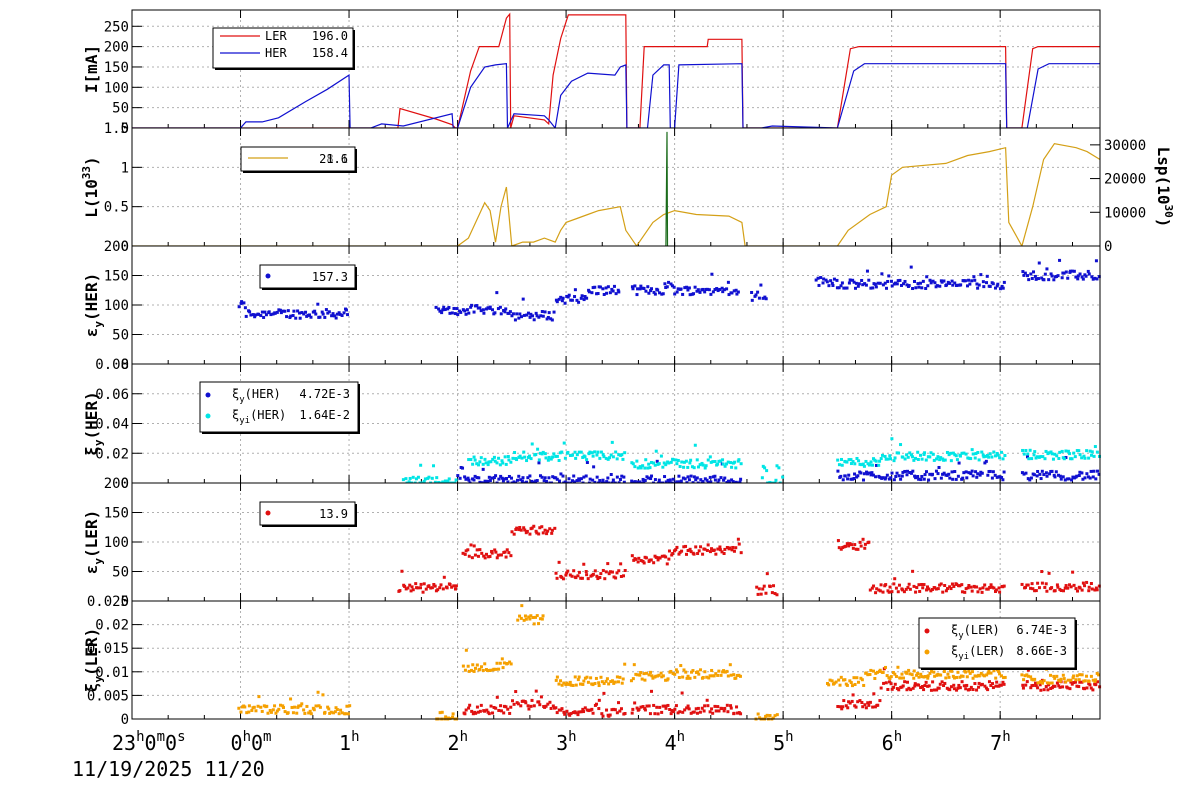 The width and height of the screenshot is (1200, 798). What do you see at coordinates (112, 454) in the screenshot?
I see `ytick-label: 0.02` at bounding box center [112, 454].